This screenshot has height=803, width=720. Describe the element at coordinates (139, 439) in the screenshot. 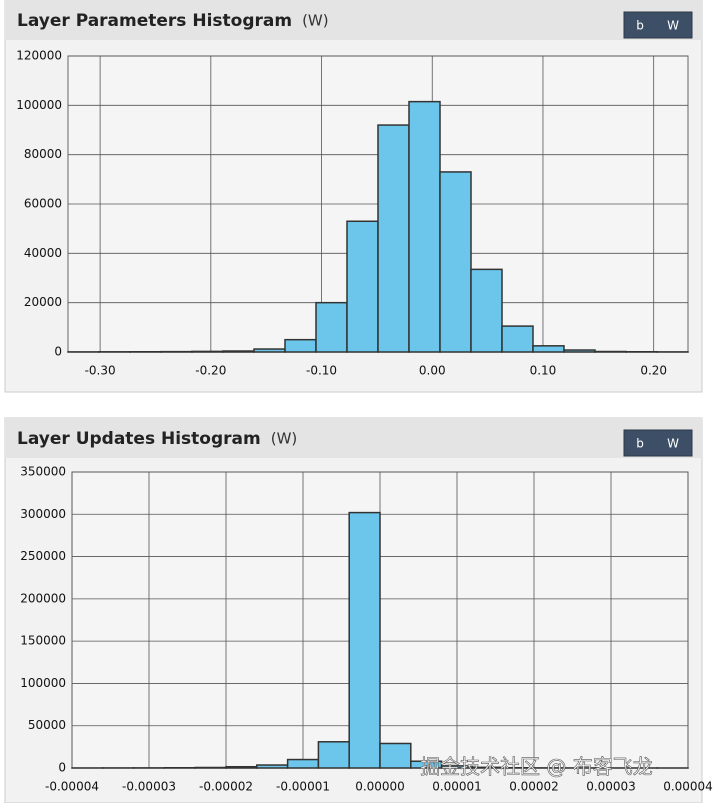

I see `panel-title: Layer Updates Histogram` at that location.